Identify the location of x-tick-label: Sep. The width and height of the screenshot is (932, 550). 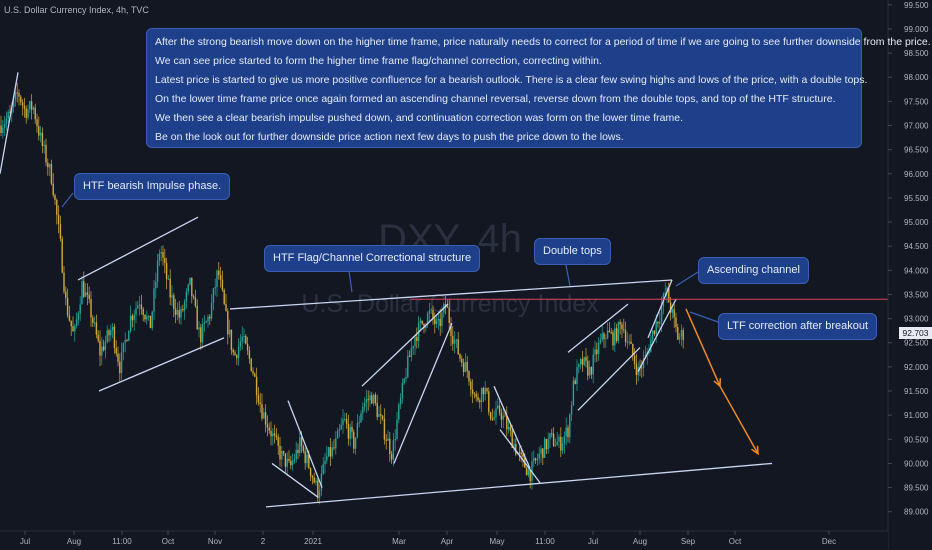
(688, 541).